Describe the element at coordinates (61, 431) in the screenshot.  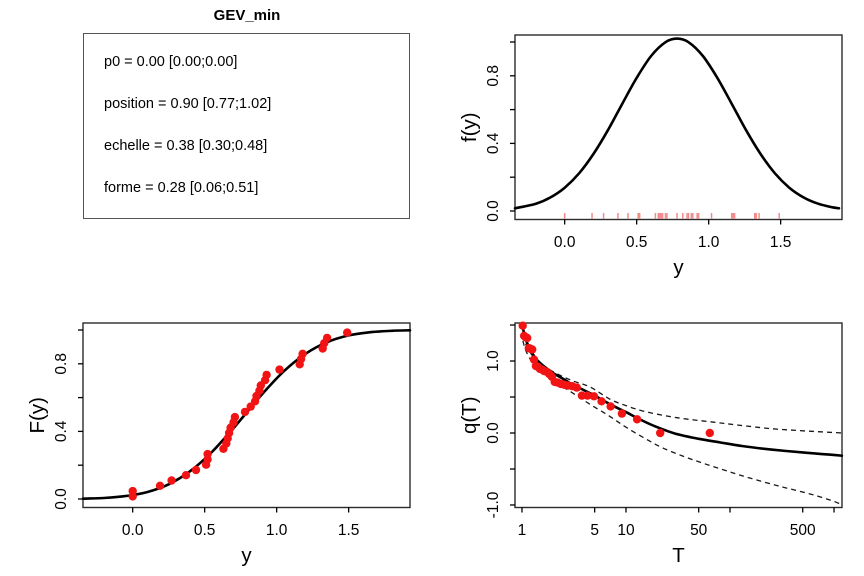
I see `cdf-y-tick-label: 0.4` at that location.